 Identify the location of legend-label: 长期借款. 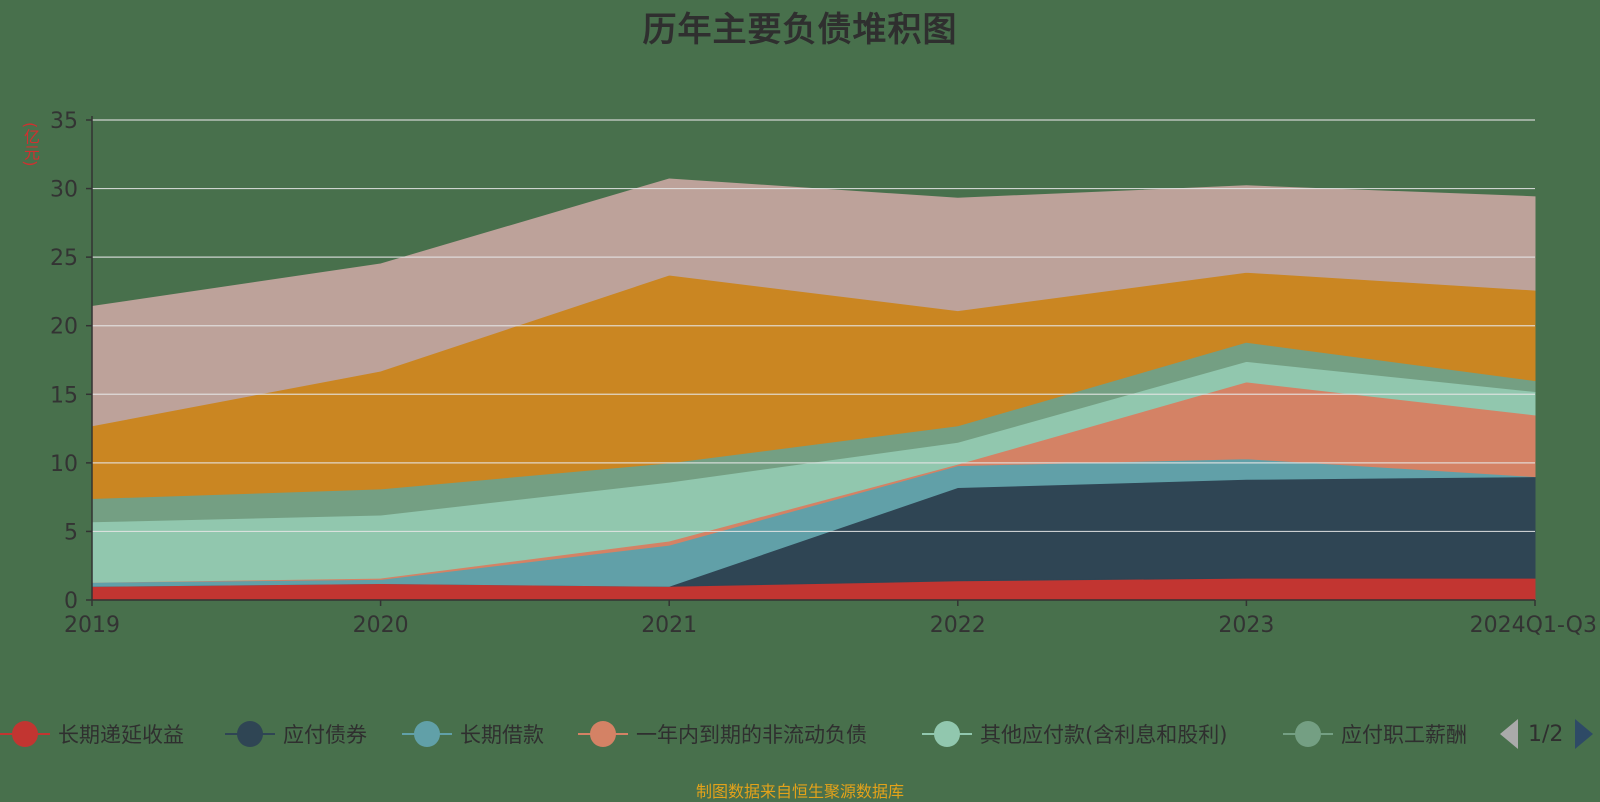
(502, 735).